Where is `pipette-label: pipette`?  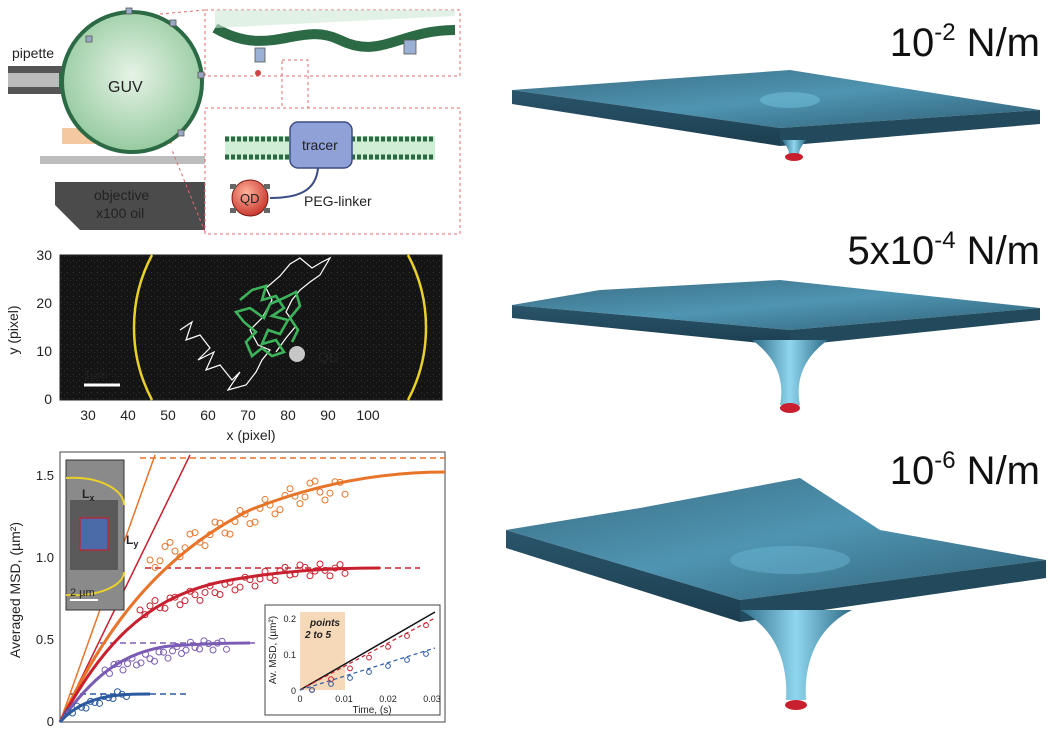
pipette-label: pipette is located at coordinates (33, 53).